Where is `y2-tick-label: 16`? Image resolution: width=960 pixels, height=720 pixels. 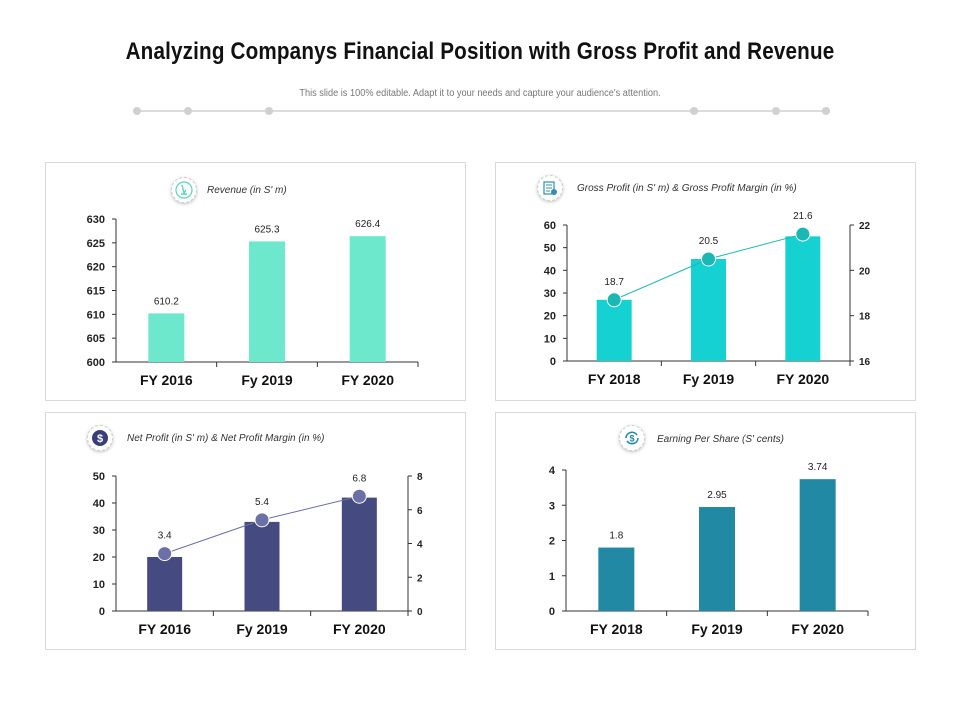
y2-tick-label: 16 is located at coordinates (865, 362).